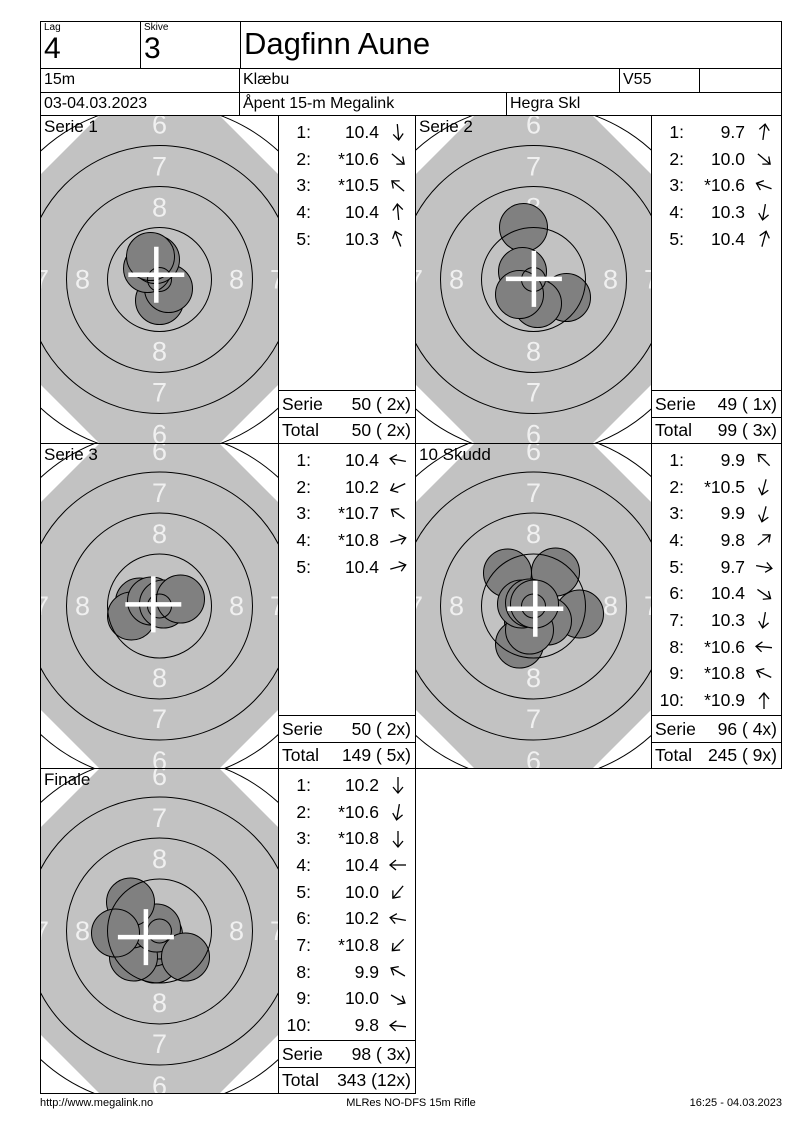 This screenshot has width=800, height=1130. What do you see at coordinates (300, 430) in the screenshot?
I see `total-label: Total` at bounding box center [300, 430].